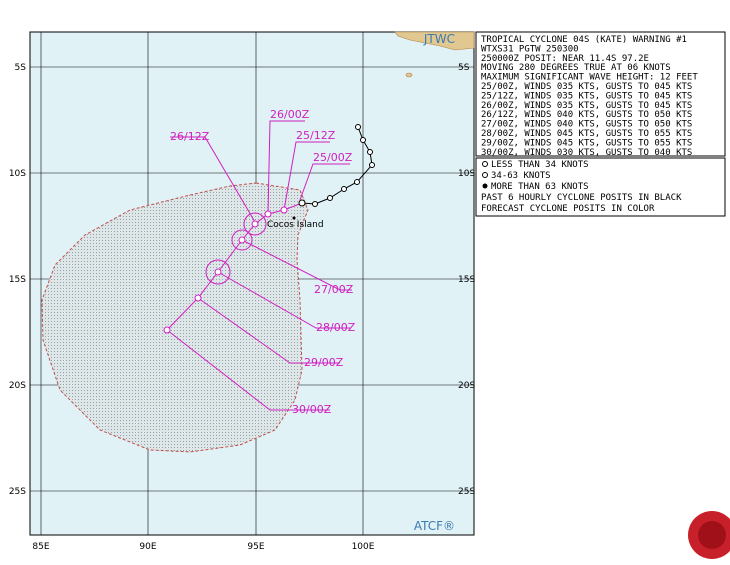 This screenshot has width=730, height=565. What do you see at coordinates (333, 157) in the screenshot?
I see `forecast-label: 25/00Z` at bounding box center [333, 157].